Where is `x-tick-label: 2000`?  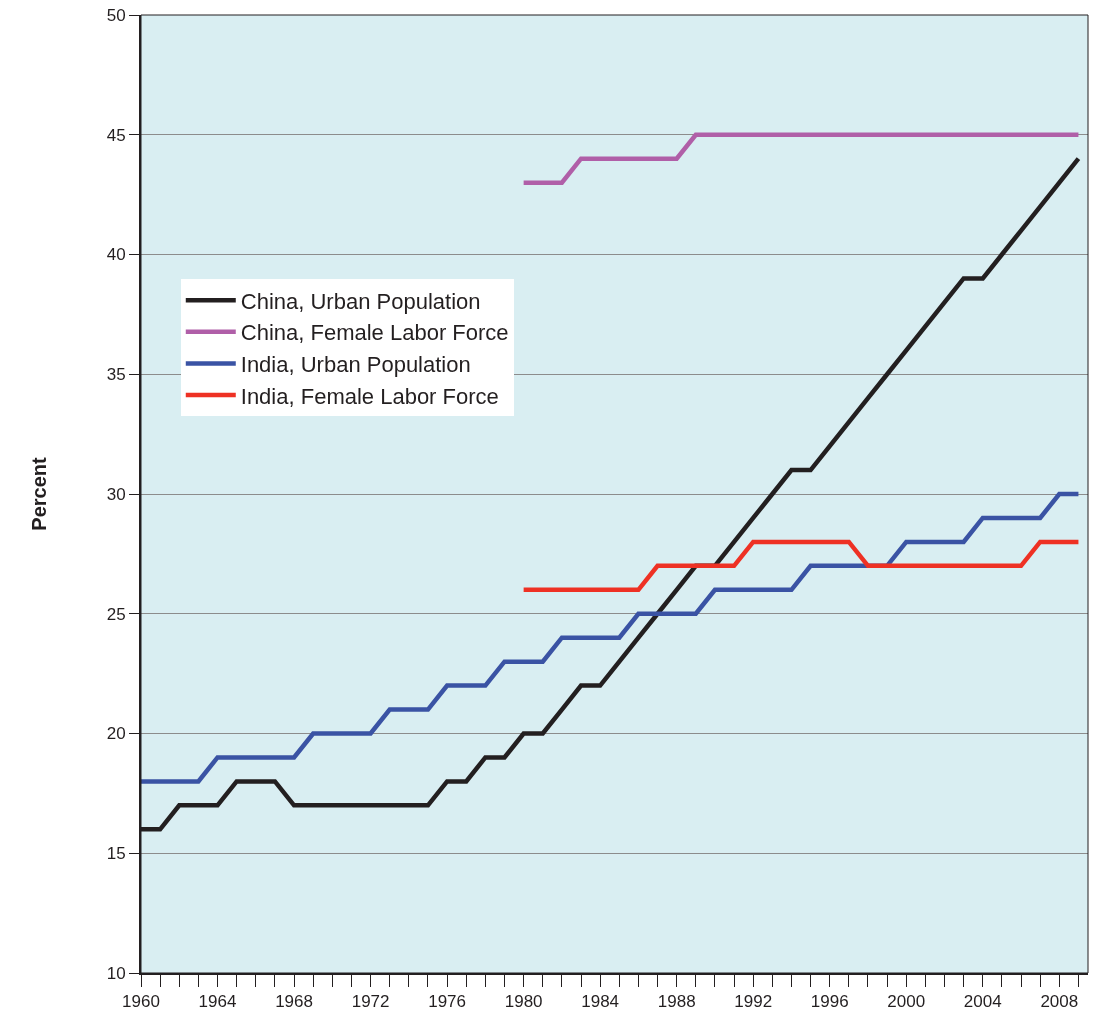 x-tick-label: 2000 is located at coordinates (906, 1002).